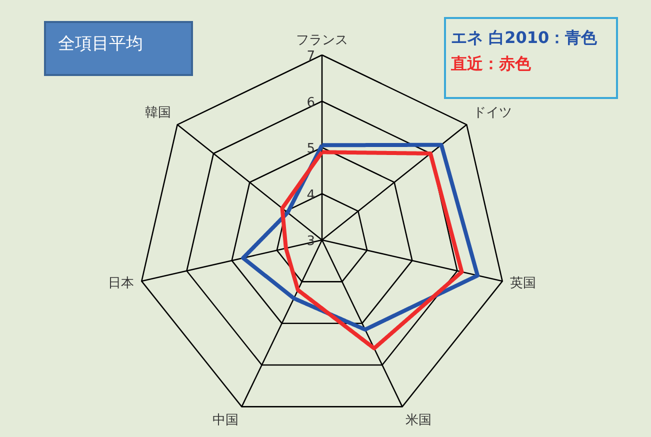  What do you see at coordinates (100, 44) in the screenshot?
I see `chart-title: 全項目平均` at bounding box center [100, 44].